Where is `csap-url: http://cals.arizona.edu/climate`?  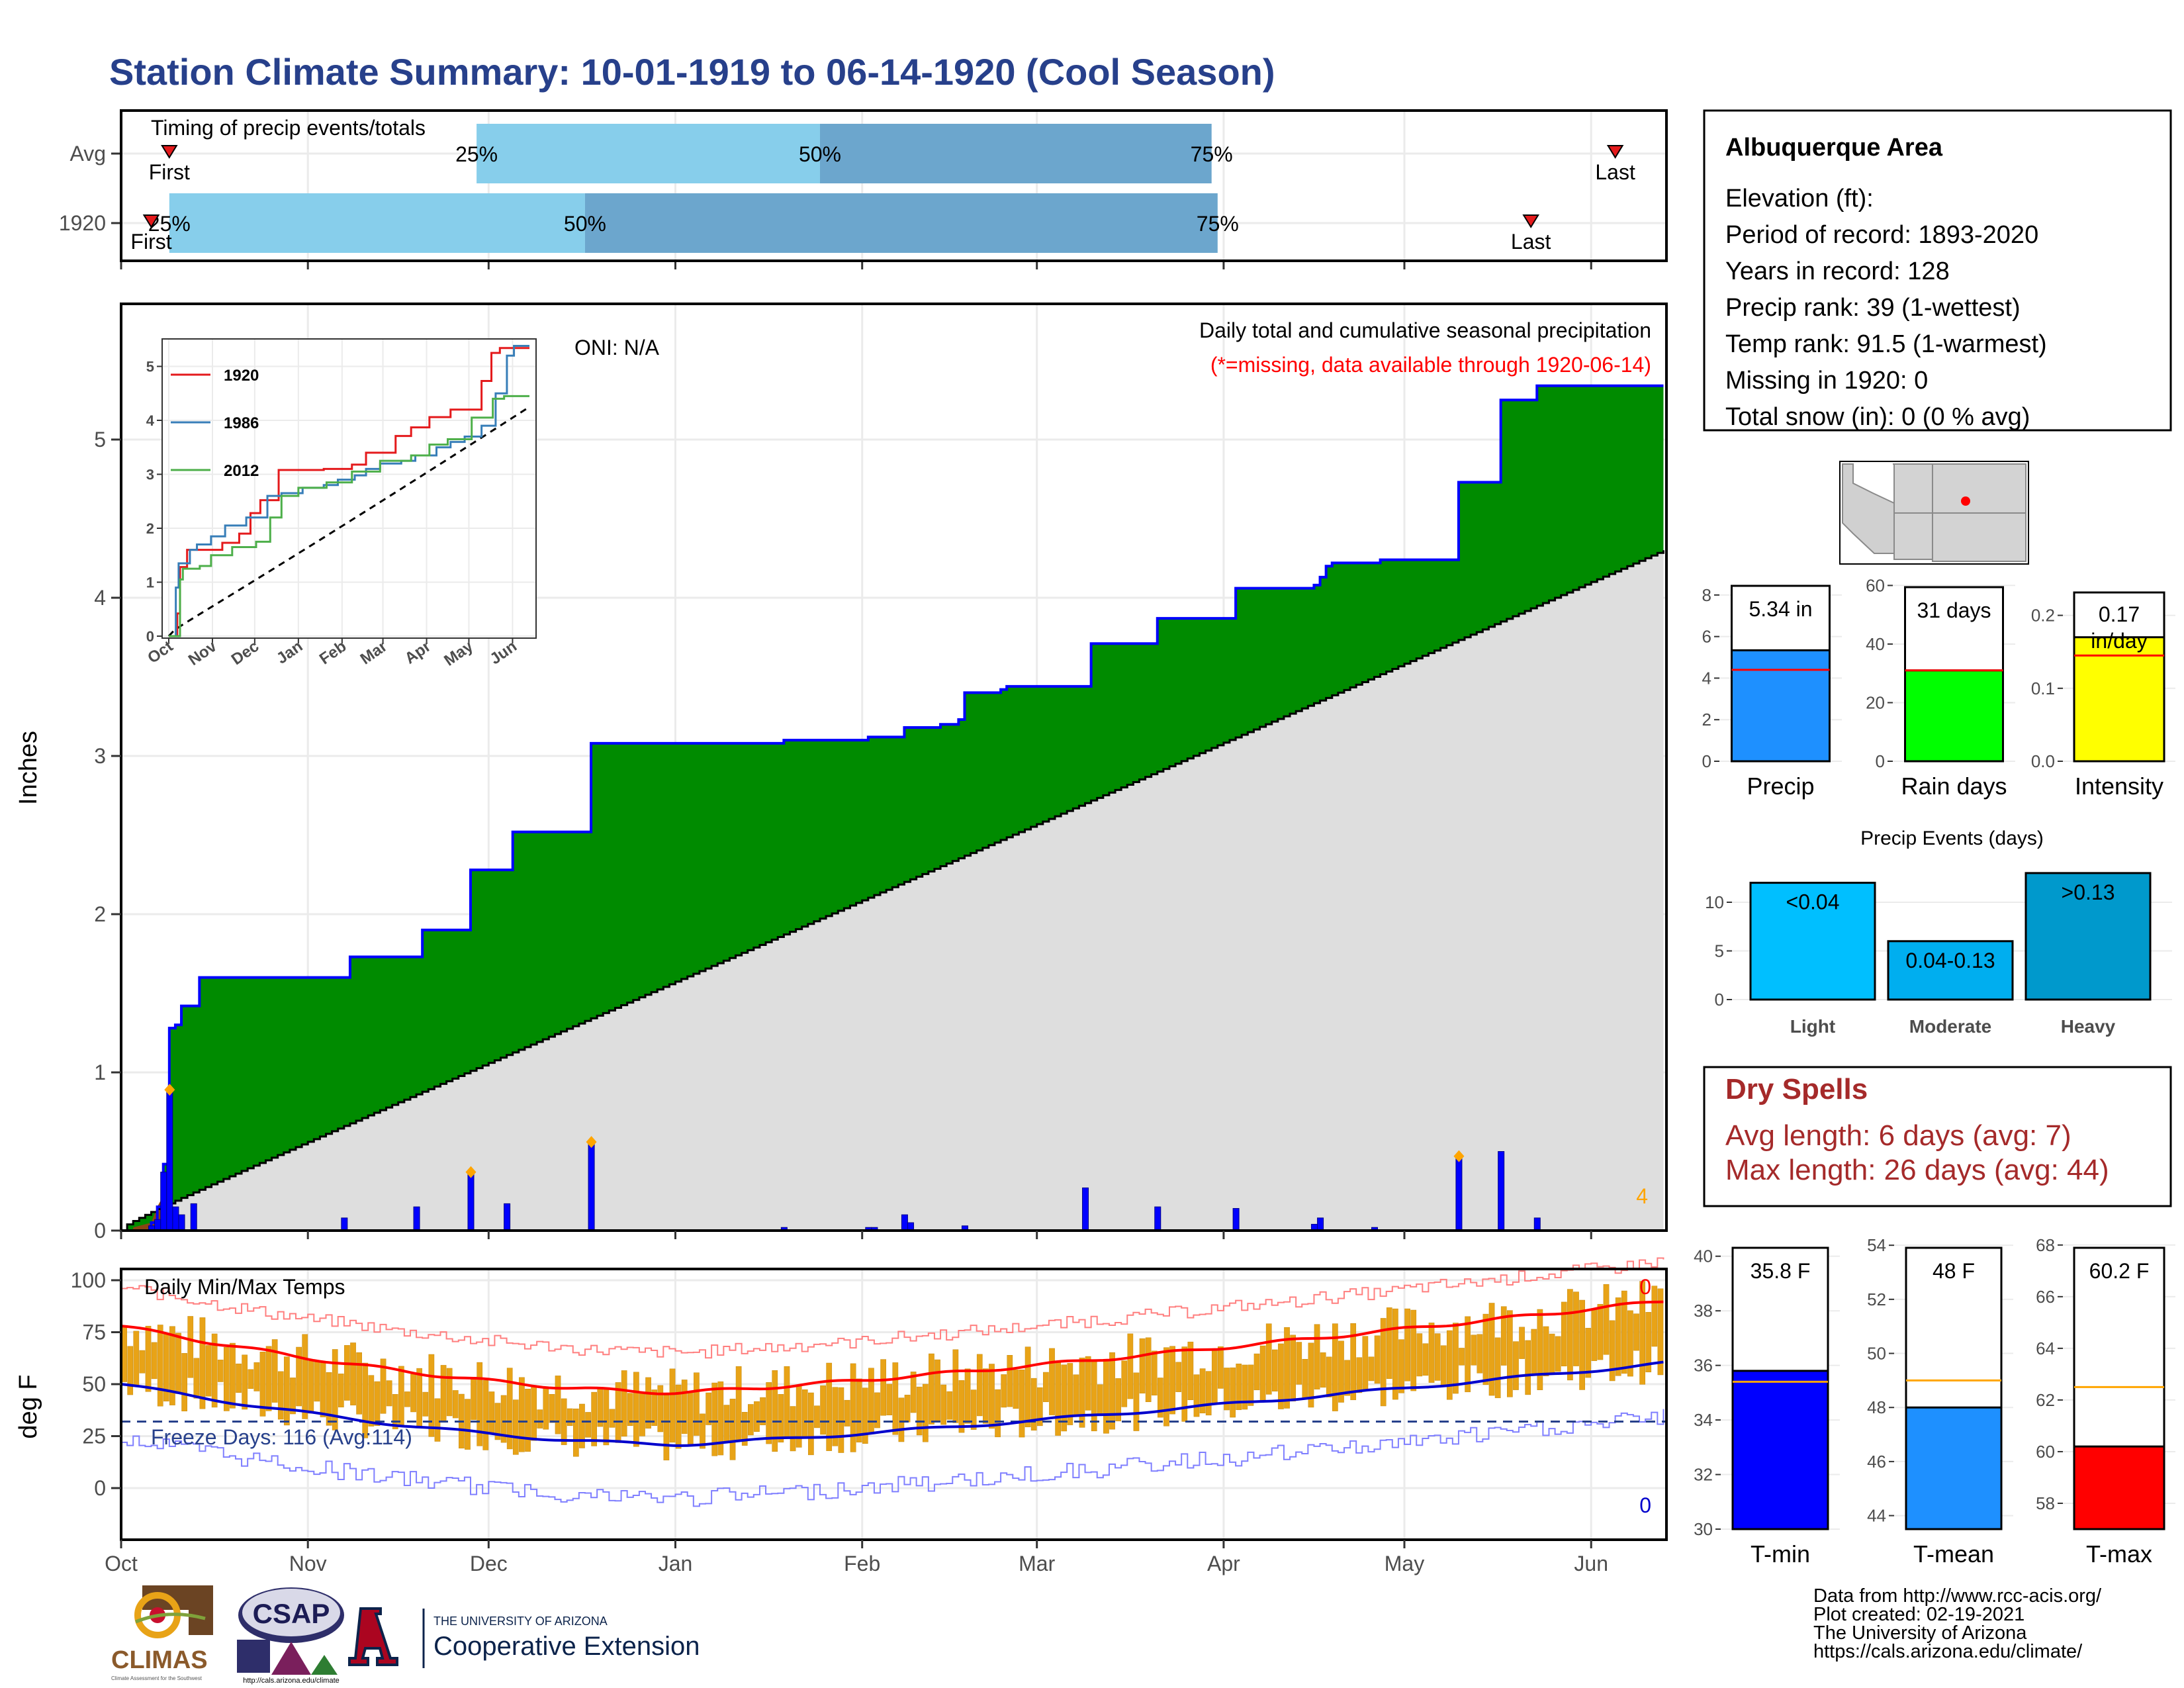
csap-url: http://cals.arizona.edu/climate is located at coordinates (291, 1681).